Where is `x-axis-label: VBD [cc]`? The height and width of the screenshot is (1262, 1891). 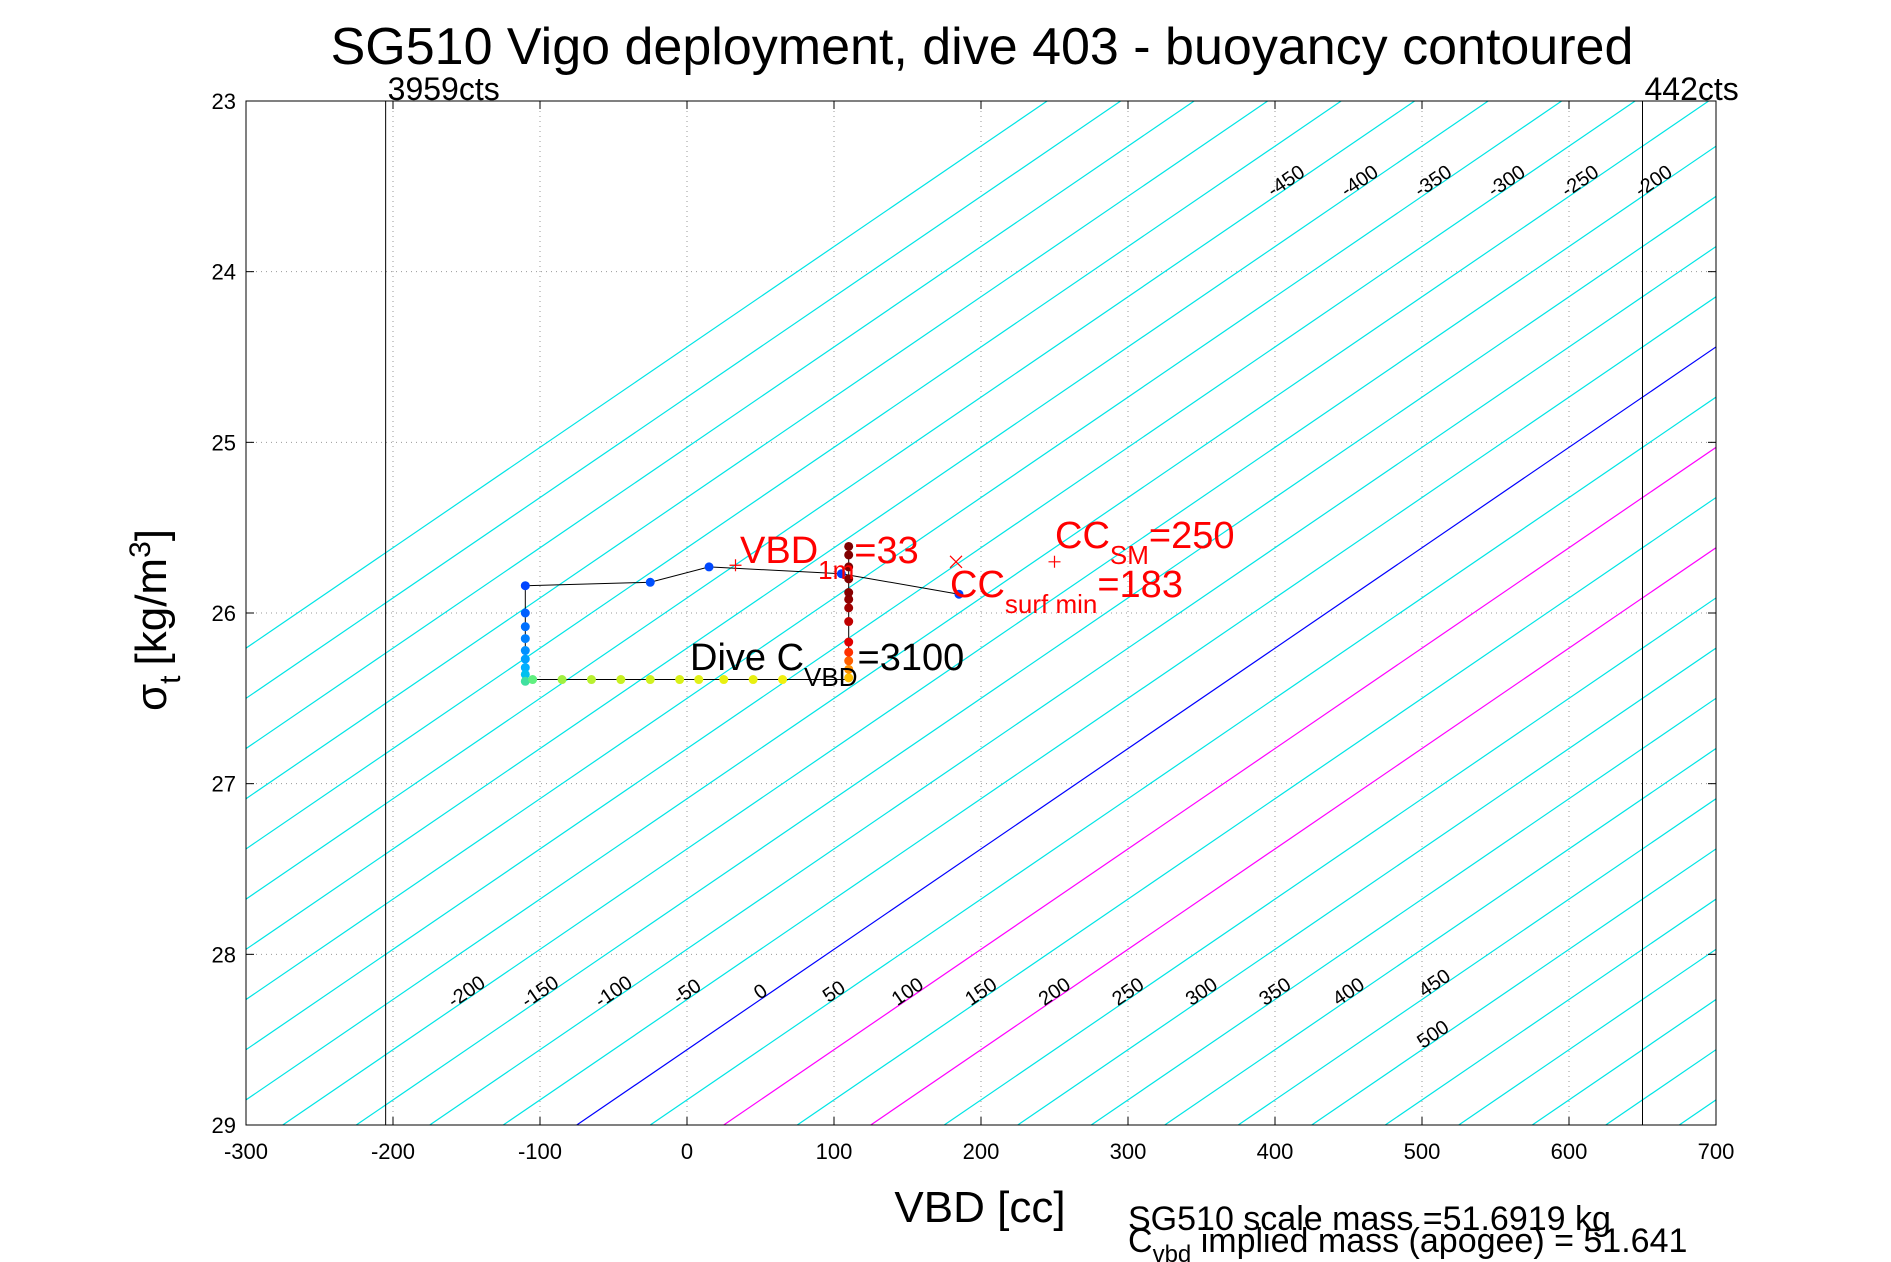
x-axis-label: VBD [cc] is located at coordinates (979, 1207).